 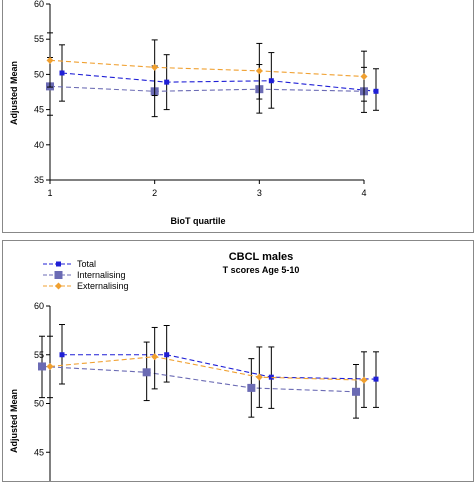 I want to click on legend-label-internalising: Internalising, so click(x=101, y=275).